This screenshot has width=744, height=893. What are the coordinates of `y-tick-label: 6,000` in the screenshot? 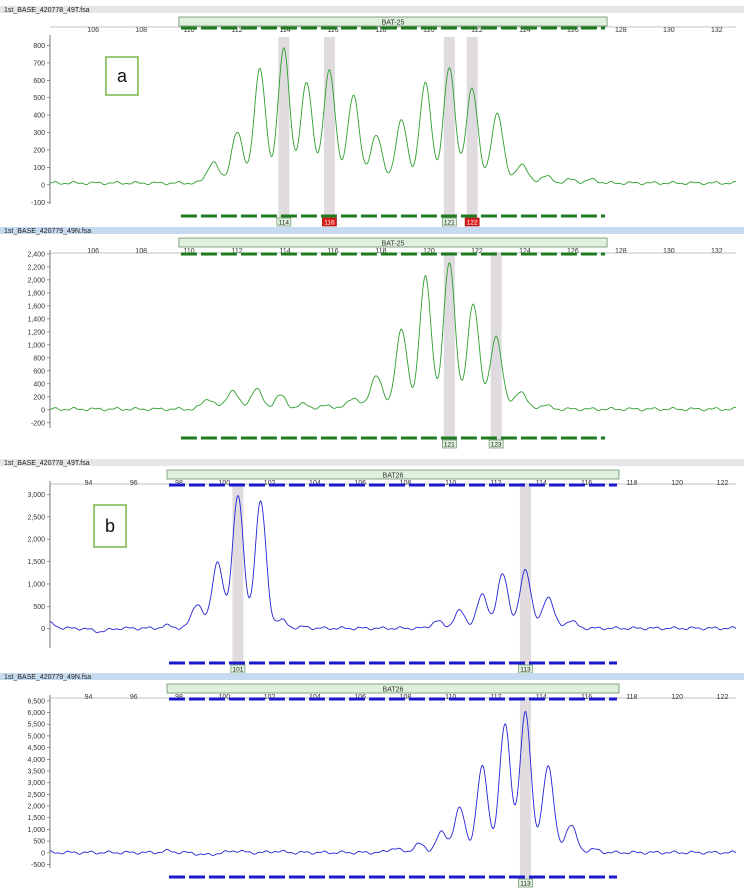 It's located at (36, 713).